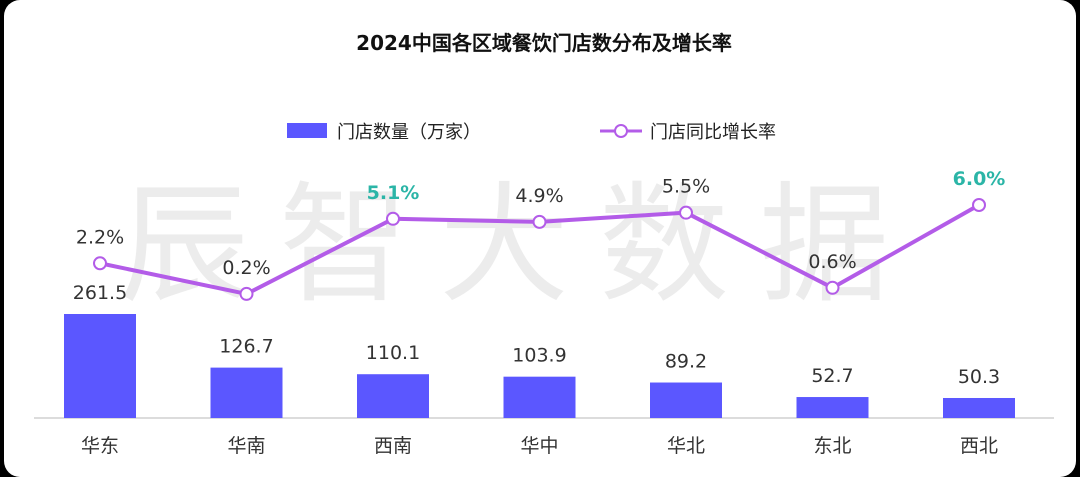 The height and width of the screenshot is (477, 1080). I want to click on category-label: 华东, so click(100, 446).